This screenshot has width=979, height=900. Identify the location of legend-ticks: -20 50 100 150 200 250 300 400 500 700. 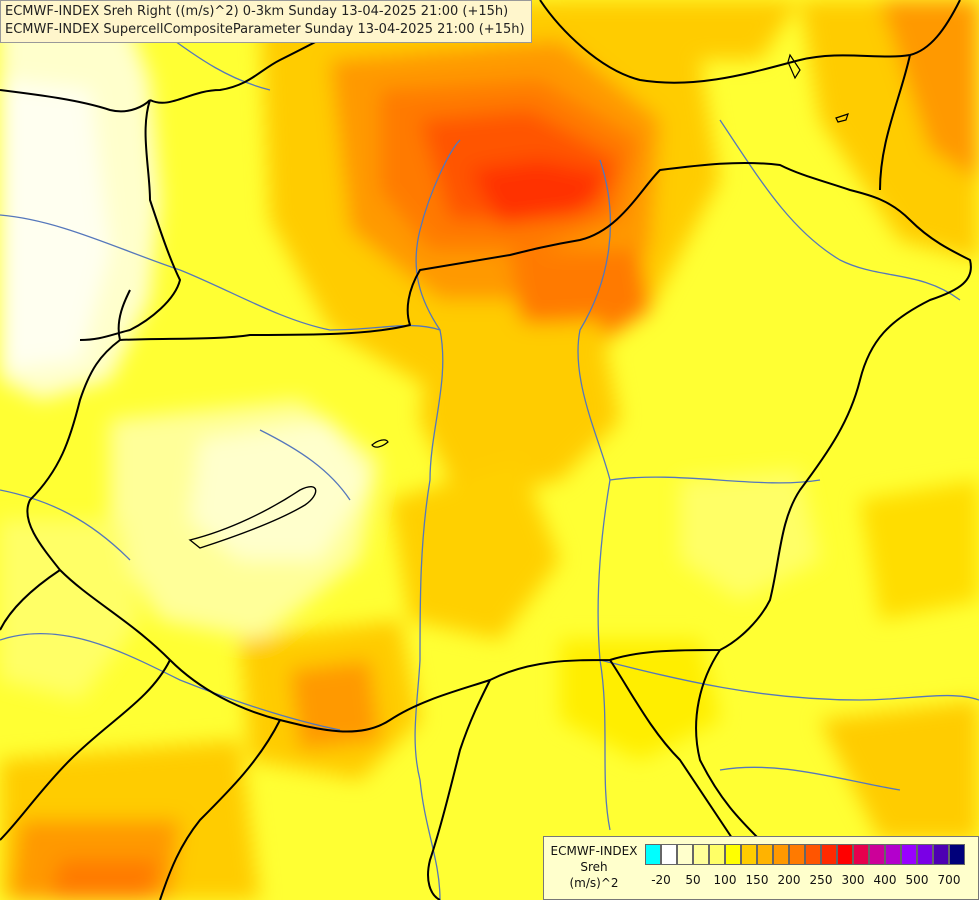
(810, 882).